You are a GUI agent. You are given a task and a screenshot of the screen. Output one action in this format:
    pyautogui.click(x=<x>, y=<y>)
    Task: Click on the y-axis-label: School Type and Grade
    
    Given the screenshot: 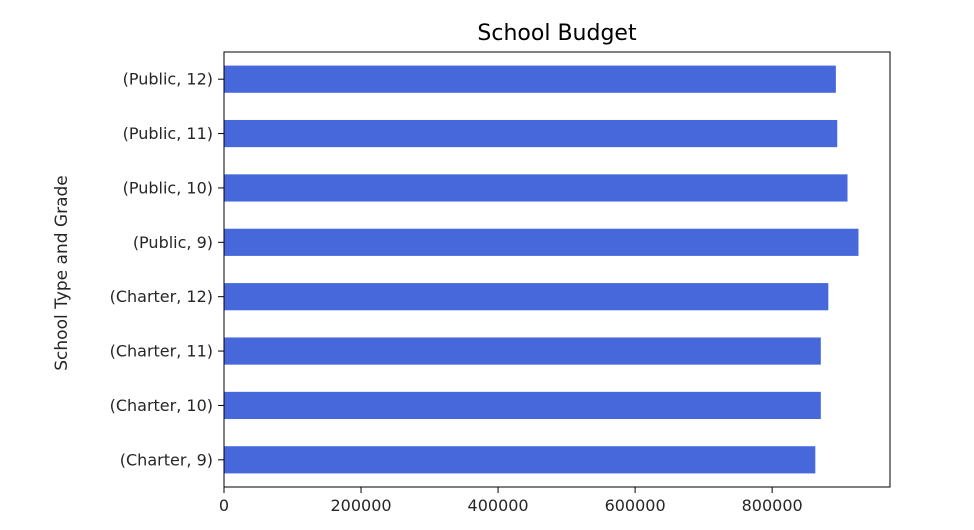 What is the action you would take?
    pyautogui.click(x=62, y=273)
    